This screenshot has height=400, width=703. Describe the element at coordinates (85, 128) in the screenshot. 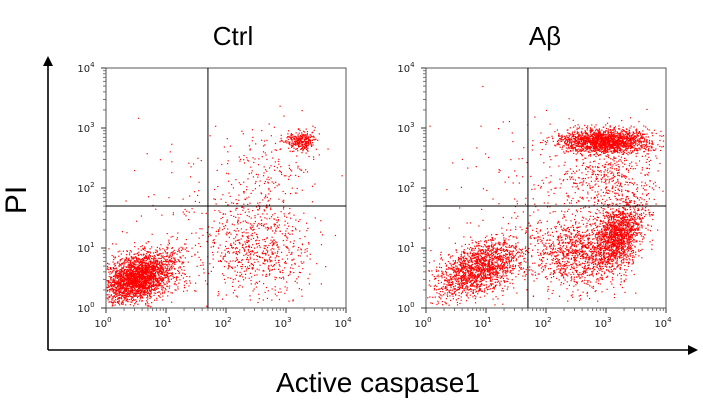

I see `y-tick-label: 103` at that location.